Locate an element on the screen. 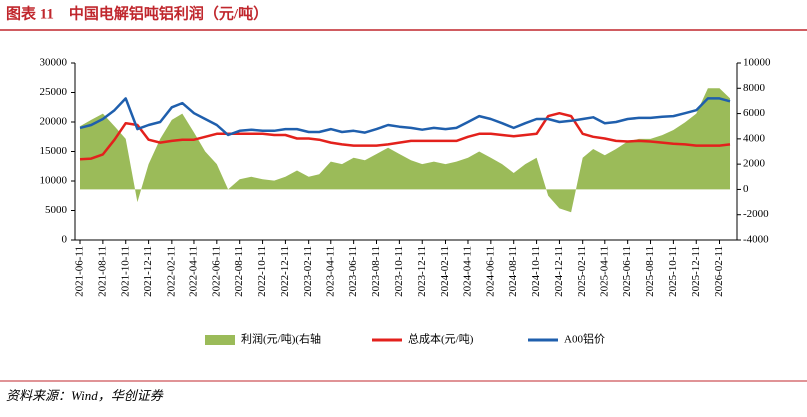  x-tick-label: 2021-06-11 is located at coordinates (80, 271).